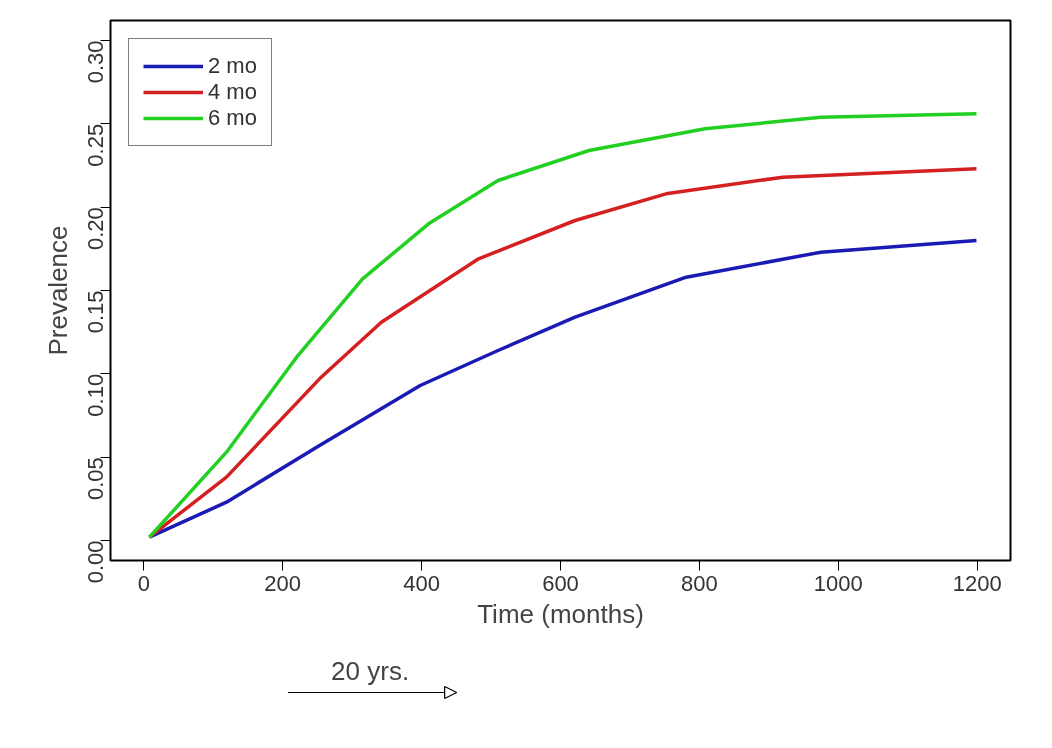  What do you see at coordinates (143, 583) in the screenshot?
I see `x-tick-label: 0` at bounding box center [143, 583].